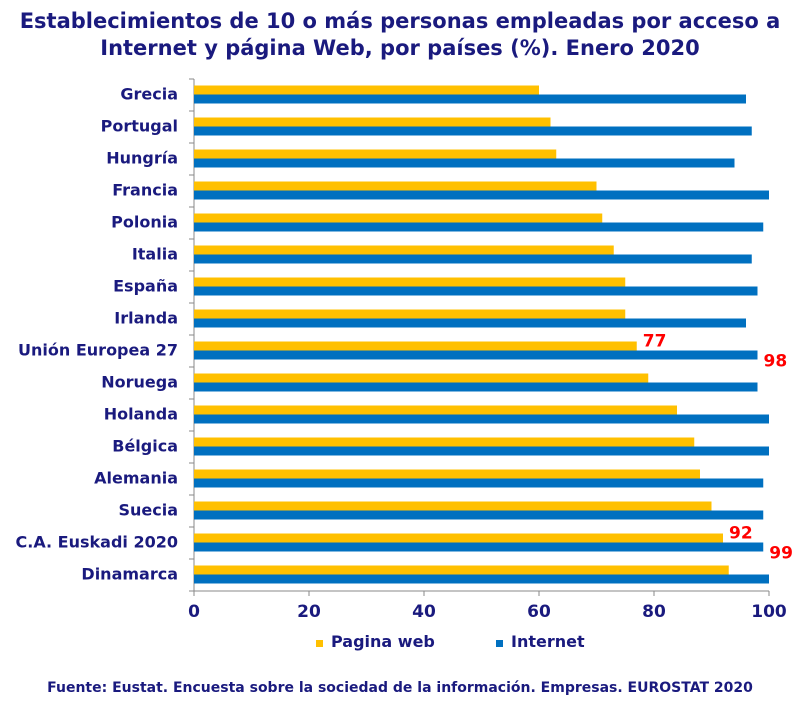  I want to click on bar-pagina-web-alemania, so click(447, 474).